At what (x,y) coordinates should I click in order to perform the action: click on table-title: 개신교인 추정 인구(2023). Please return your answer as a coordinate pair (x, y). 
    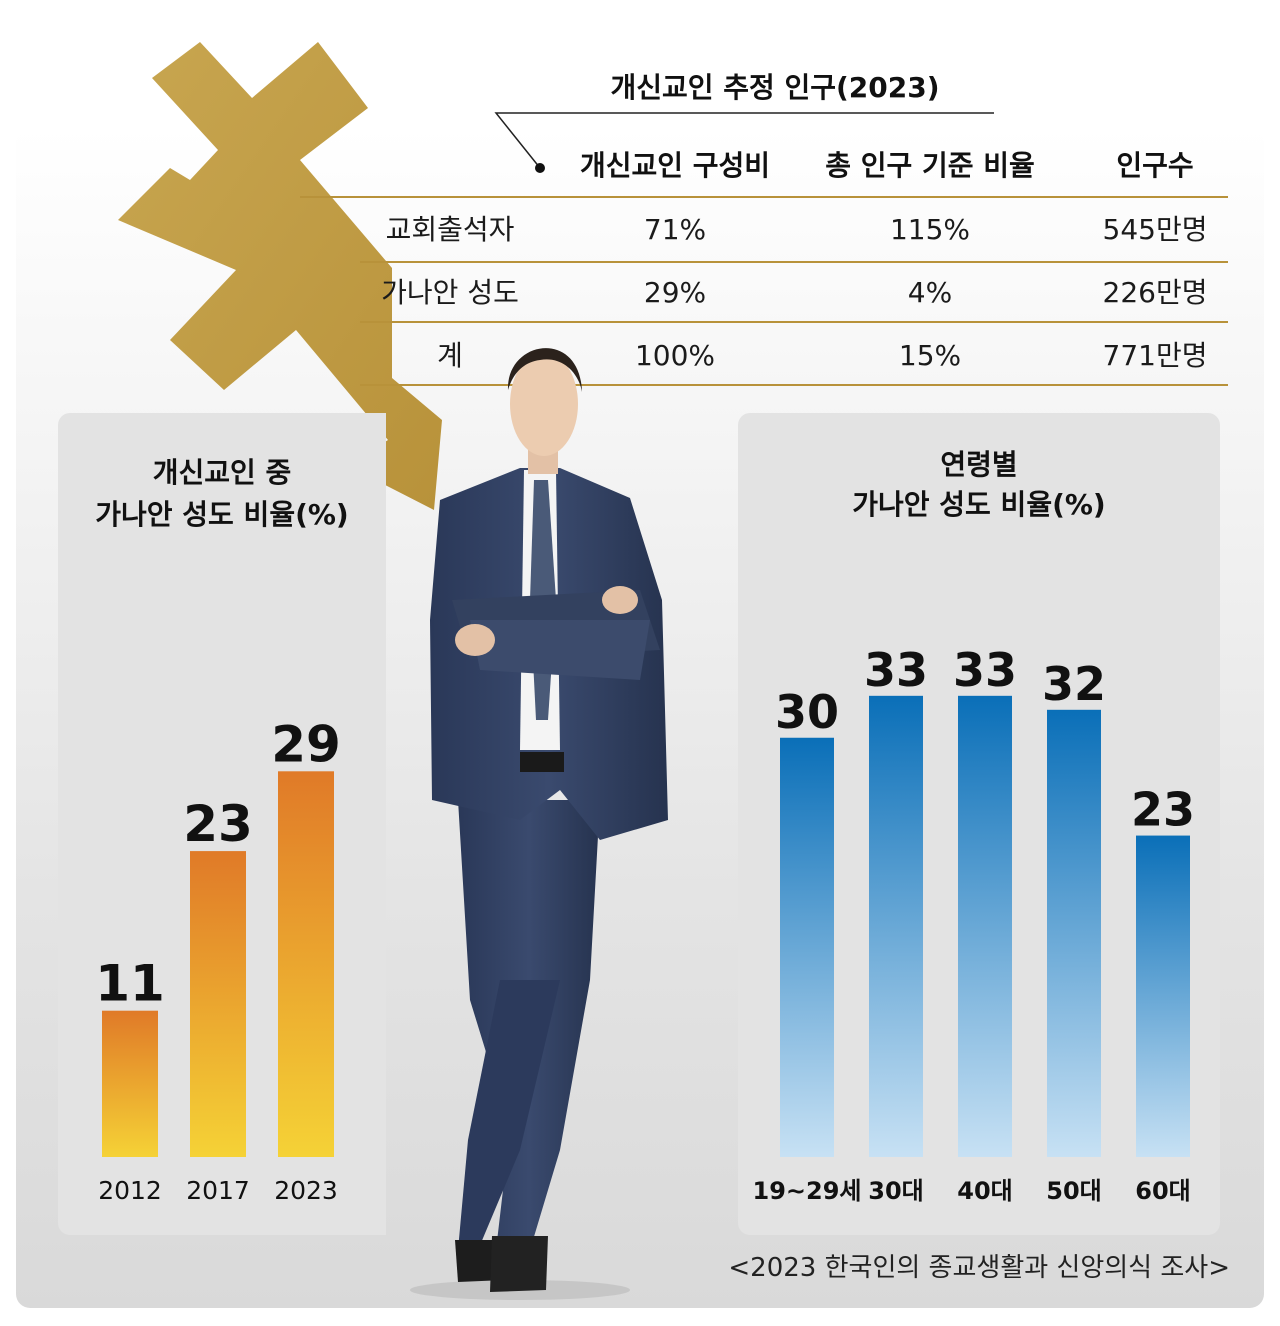
    Looking at the image, I should click on (775, 87).